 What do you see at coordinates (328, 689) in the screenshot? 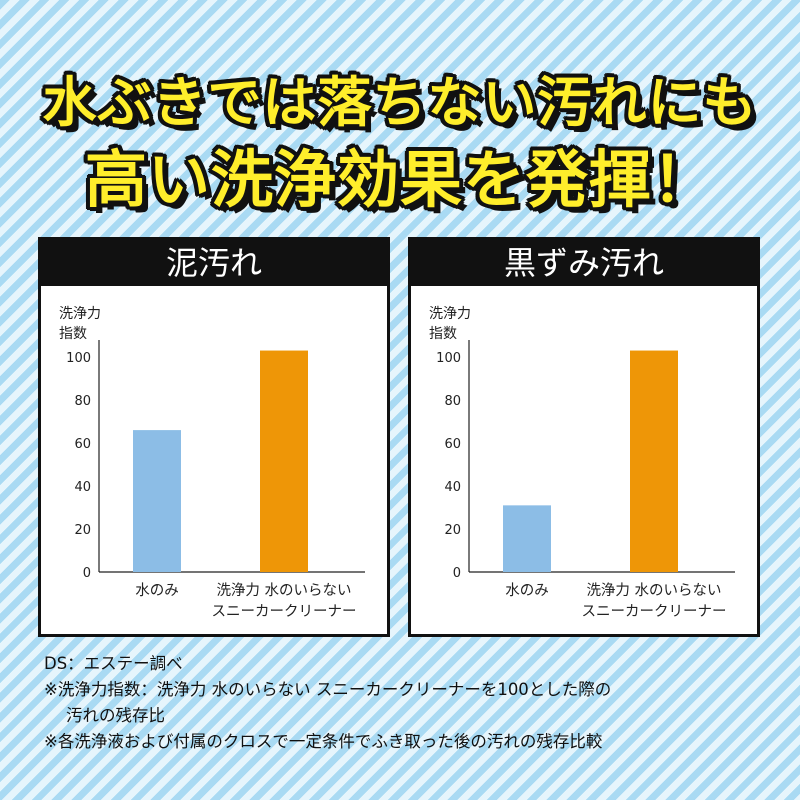
I see `footnote-index-definition: ※洗浄力指数：洗浄力 水のいらない スニーカークリーナーを100とした際の` at bounding box center [328, 689].